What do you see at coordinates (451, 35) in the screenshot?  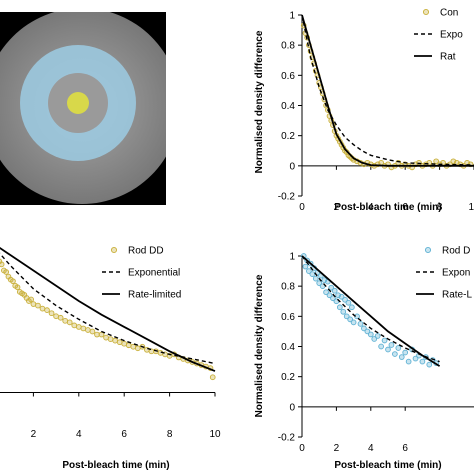 I see `legend-label: Expo` at bounding box center [451, 35].